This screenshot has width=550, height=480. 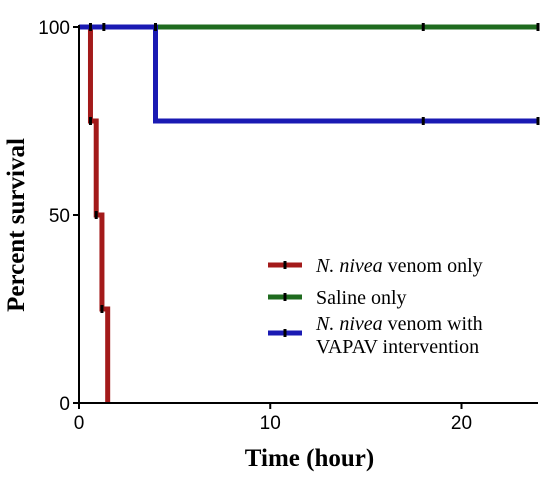 I want to click on x-tick-label: 0, so click(x=79, y=423).